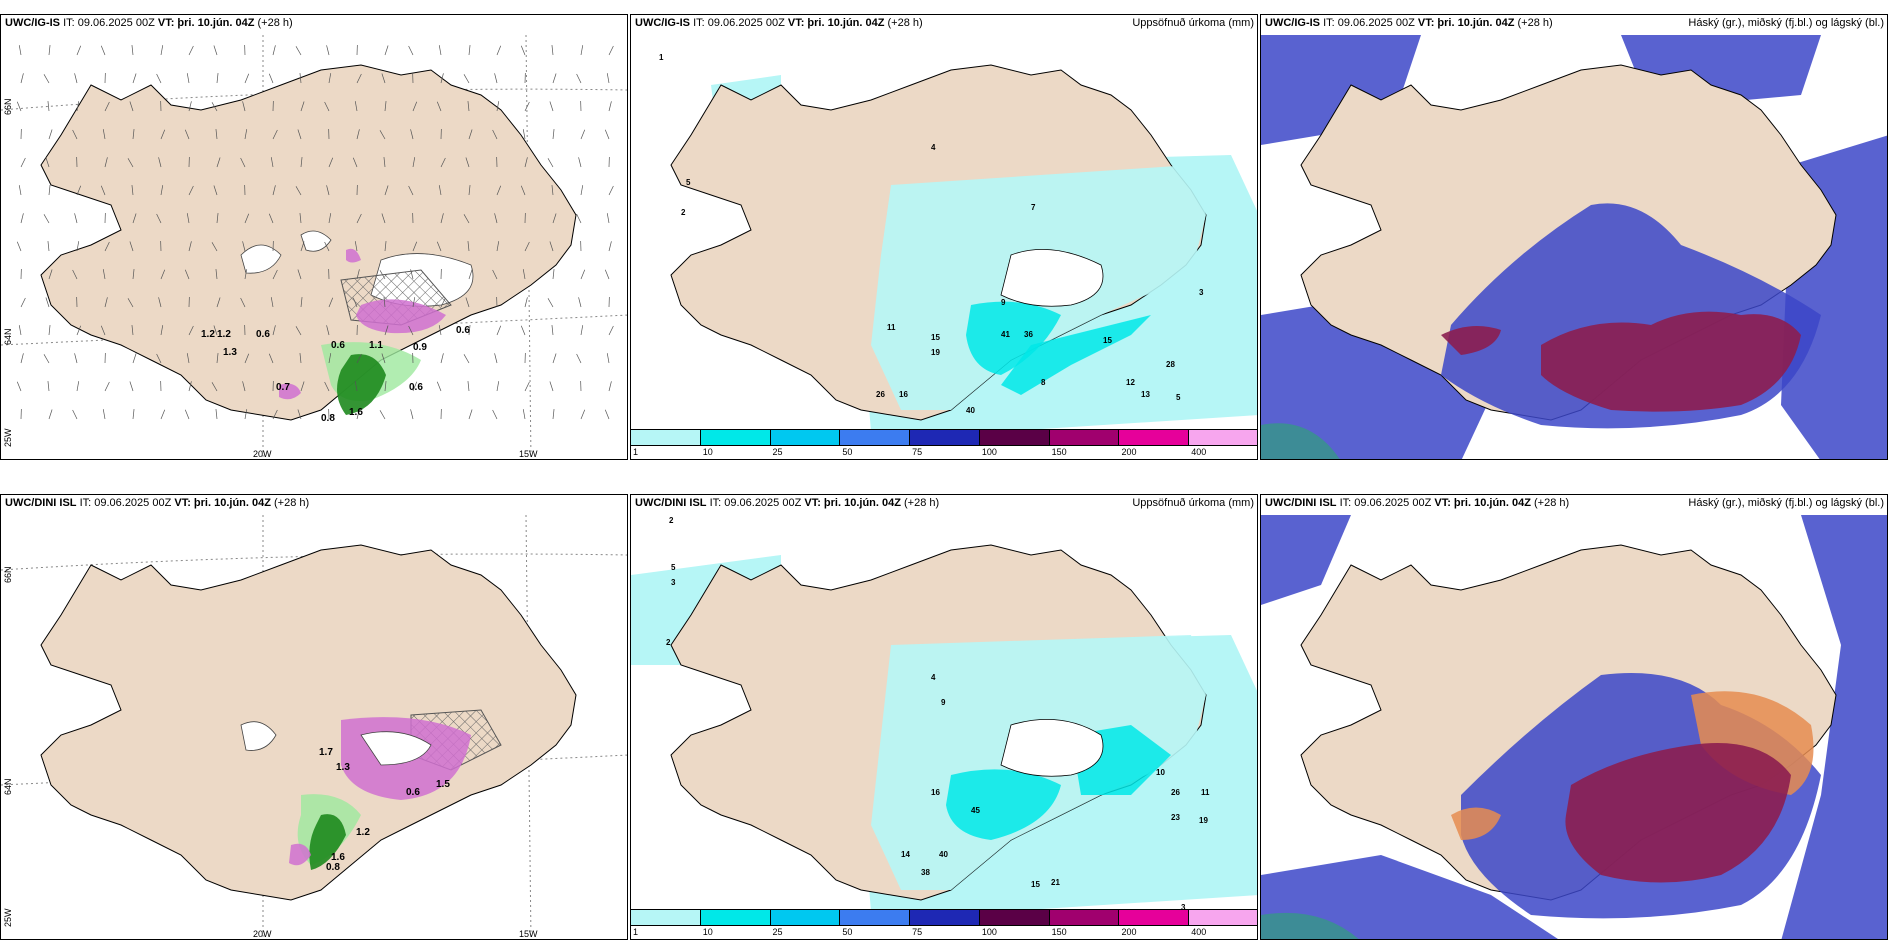 This screenshot has height=950, width=1900. Describe the element at coordinates (1107, 340) in the screenshot. I see `value-label: 15` at that location.